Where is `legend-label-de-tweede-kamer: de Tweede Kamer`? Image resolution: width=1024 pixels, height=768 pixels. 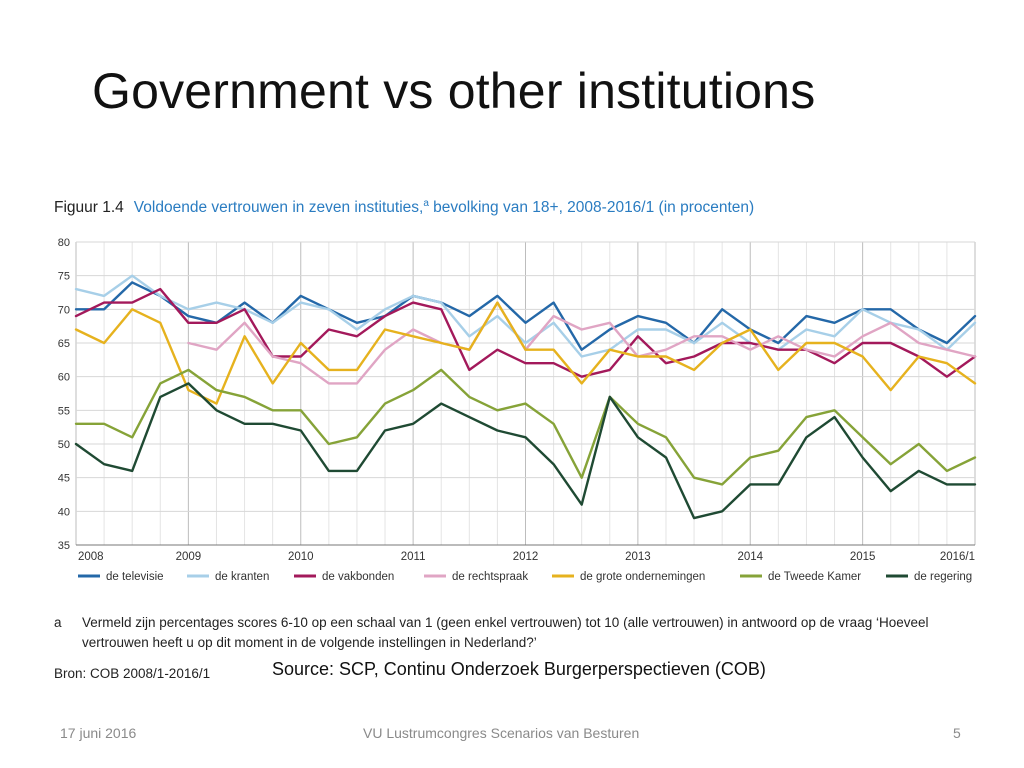 legend-label-de-tweede-kamer: de Tweede Kamer is located at coordinates (814, 577).